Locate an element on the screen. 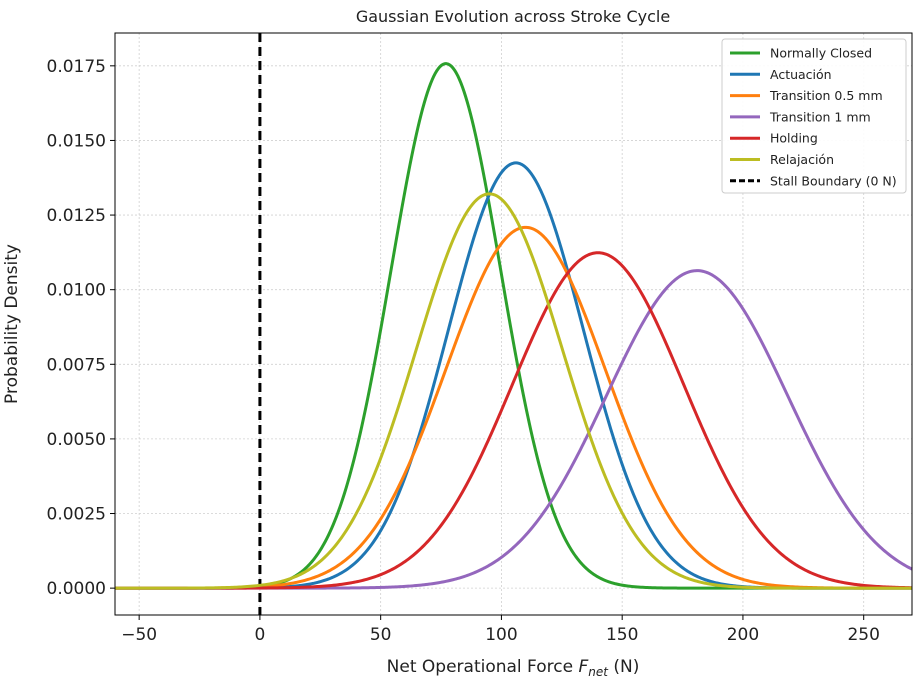  y-axis-label: Probability Density is located at coordinates (12, 324).